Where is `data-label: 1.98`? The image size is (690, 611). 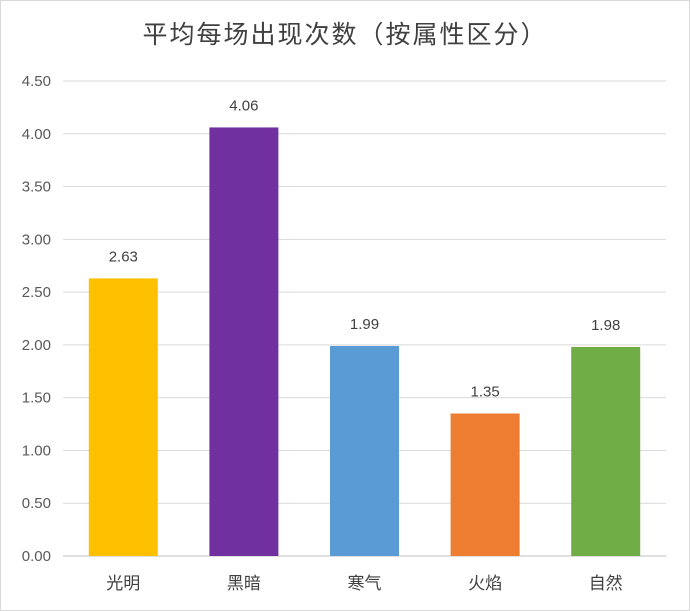 data-label: 1.98 is located at coordinates (605, 325).